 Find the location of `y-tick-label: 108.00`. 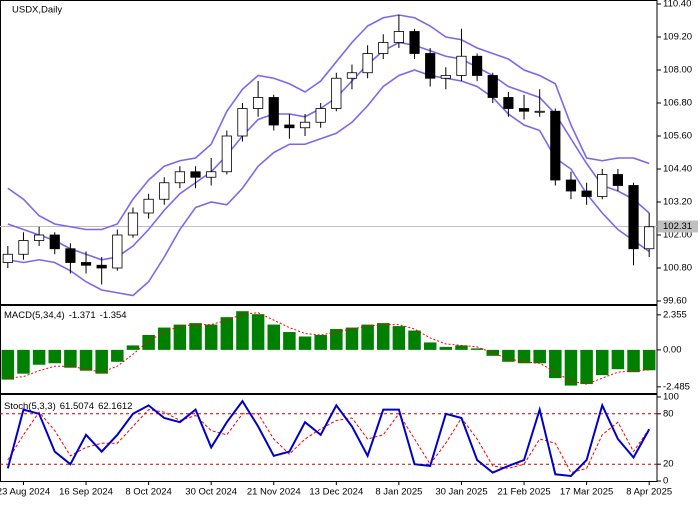

y-tick-label: 108.00 is located at coordinates (677, 70).